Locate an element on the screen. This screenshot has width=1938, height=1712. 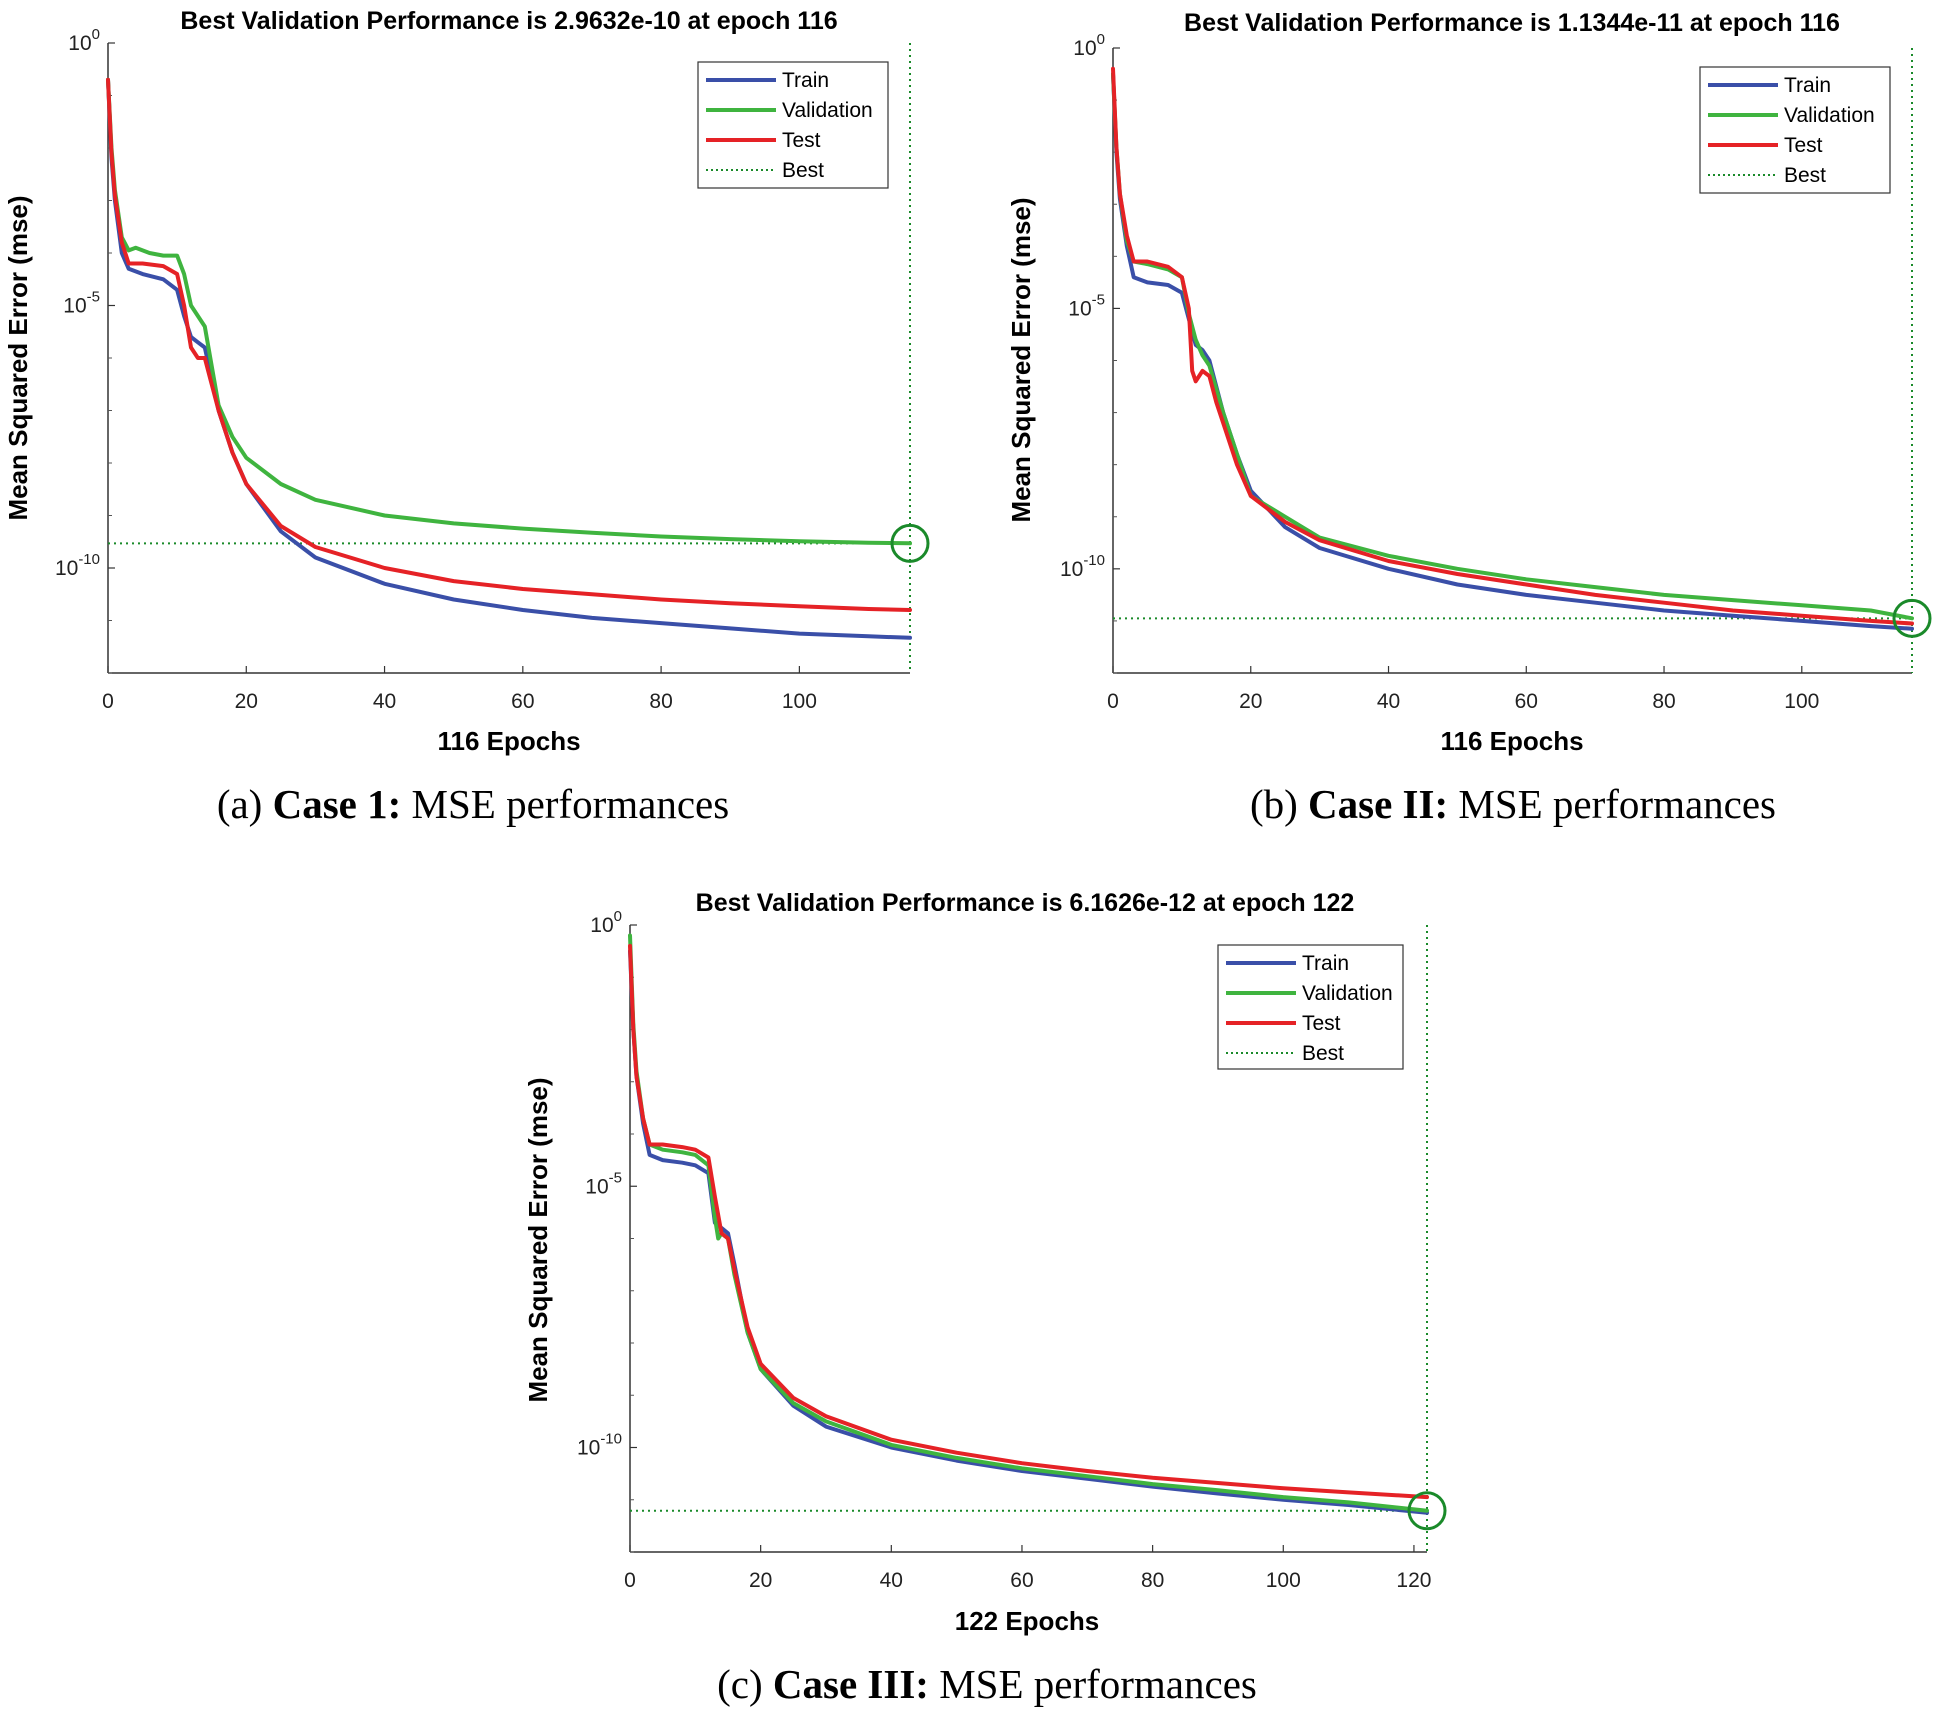
caption-prefix: (c) is located at coordinates (745, 1684).